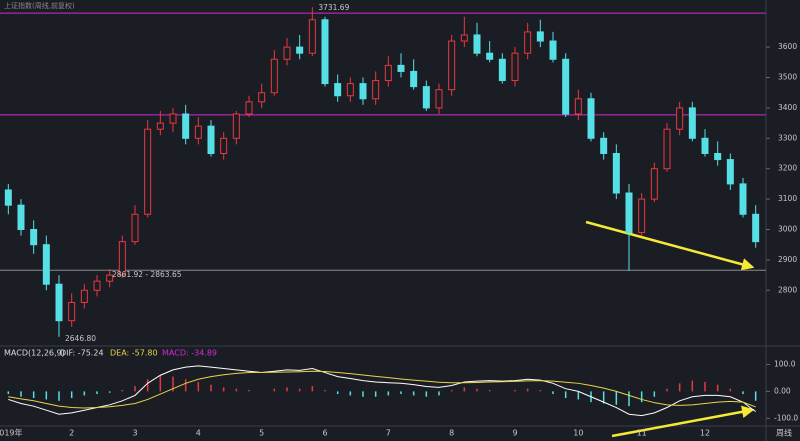  What do you see at coordinates (785, 363) in the screenshot?
I see `y-tick-label: 100.0` at bounding box center [785, 363].